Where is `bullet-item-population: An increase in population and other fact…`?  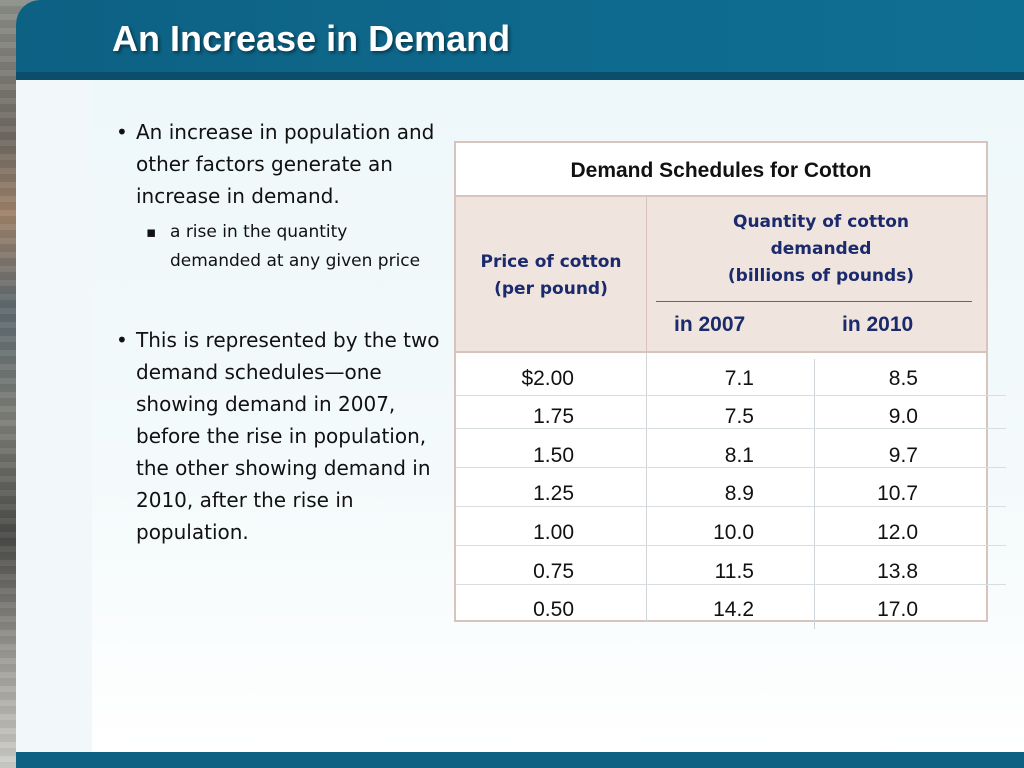
bullet-item-population: An increase in population and other fact… is located at coordinates (277, 164).